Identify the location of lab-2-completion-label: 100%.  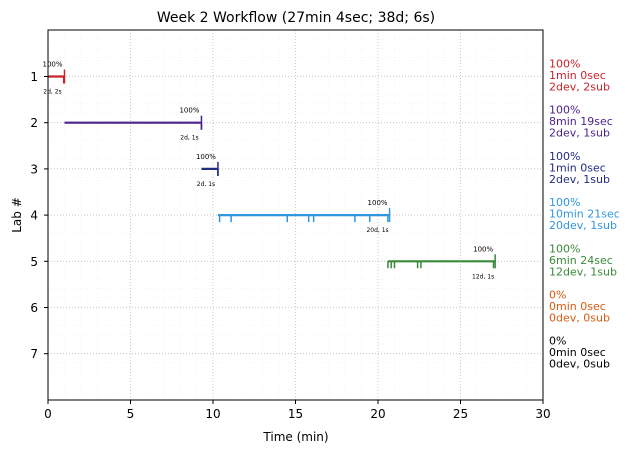
(189, 111).